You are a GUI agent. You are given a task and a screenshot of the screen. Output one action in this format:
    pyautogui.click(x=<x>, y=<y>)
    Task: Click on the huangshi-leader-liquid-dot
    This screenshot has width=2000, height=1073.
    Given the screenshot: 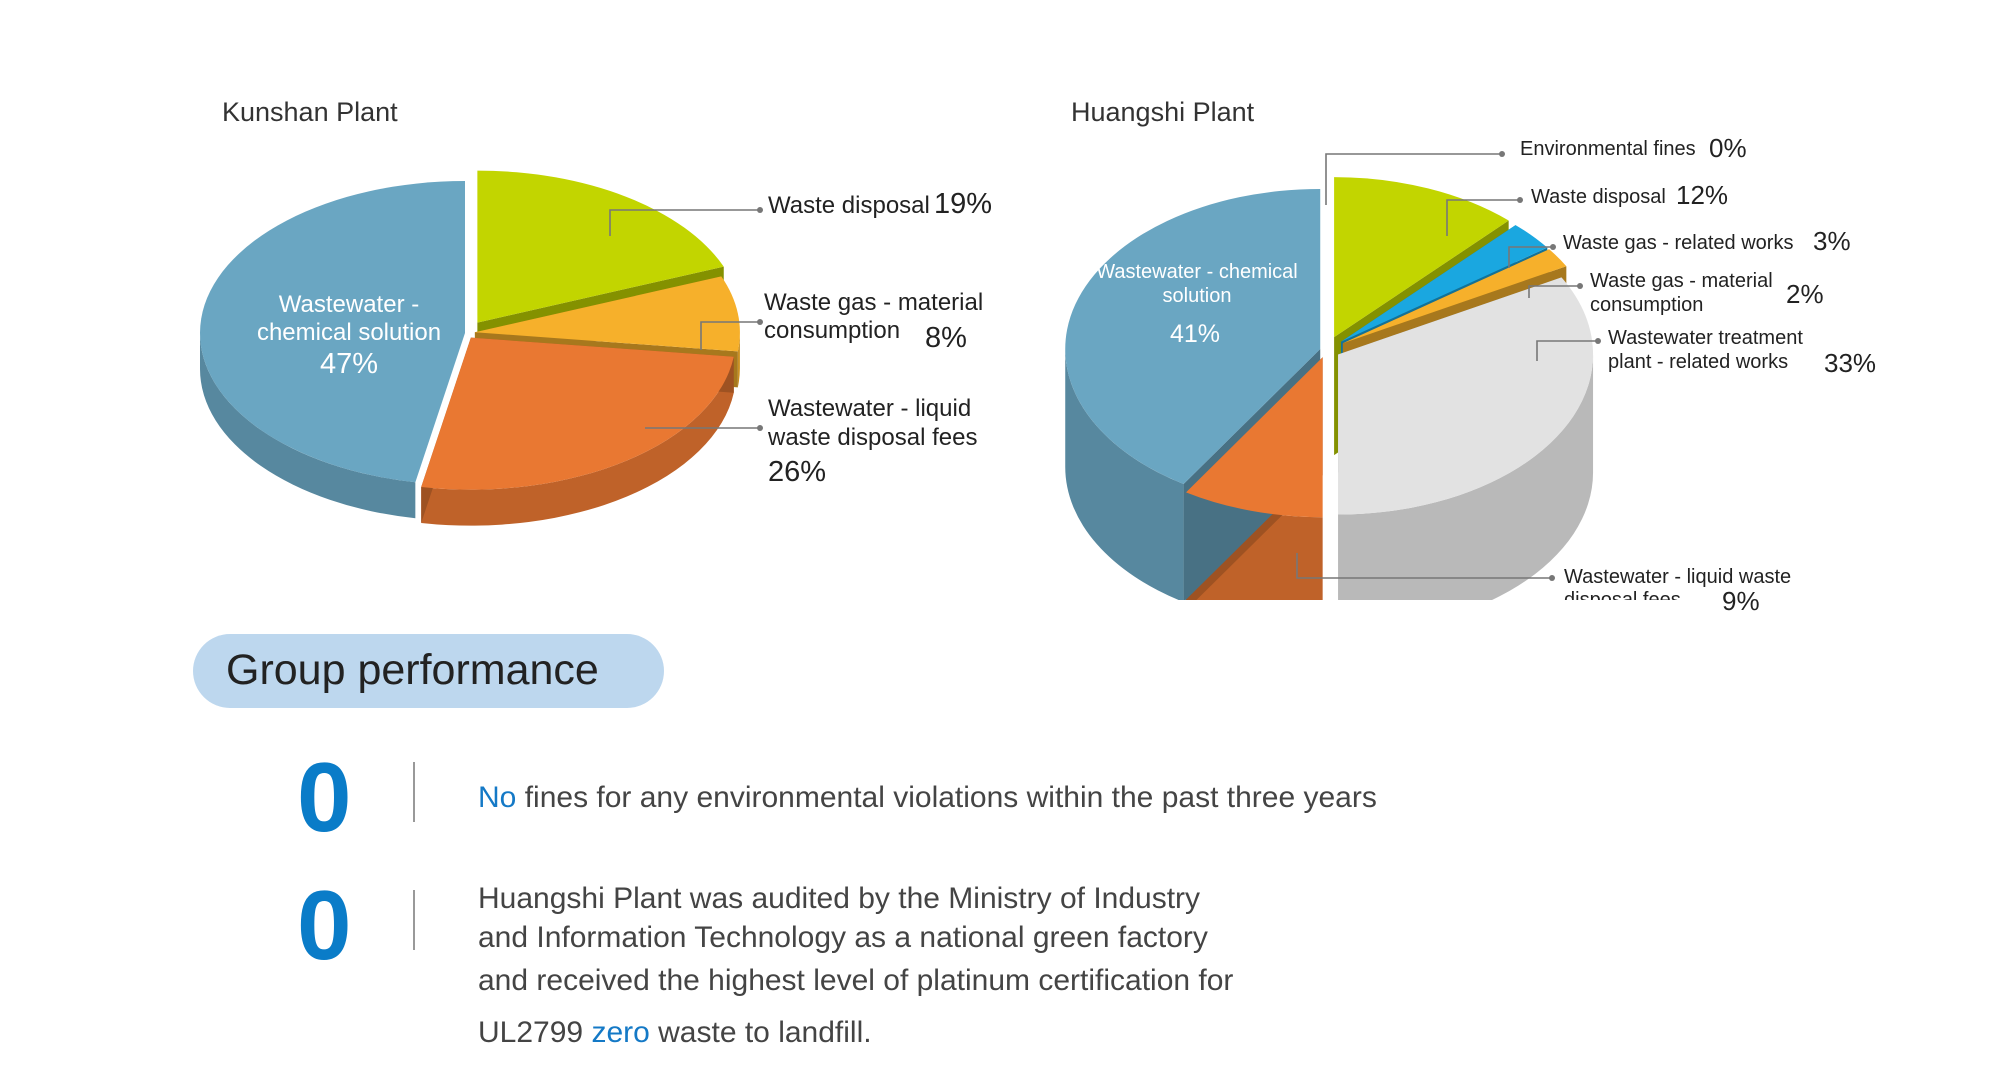 What is the action you would take?
    pyautogui.click(x=1552, y=578)
    